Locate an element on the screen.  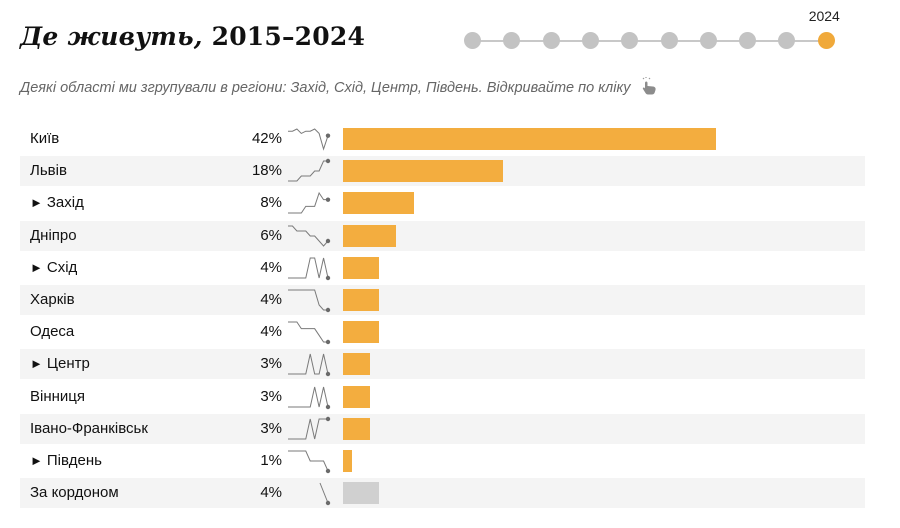
row-label-text: Центр is located at coordinates (68, 364).